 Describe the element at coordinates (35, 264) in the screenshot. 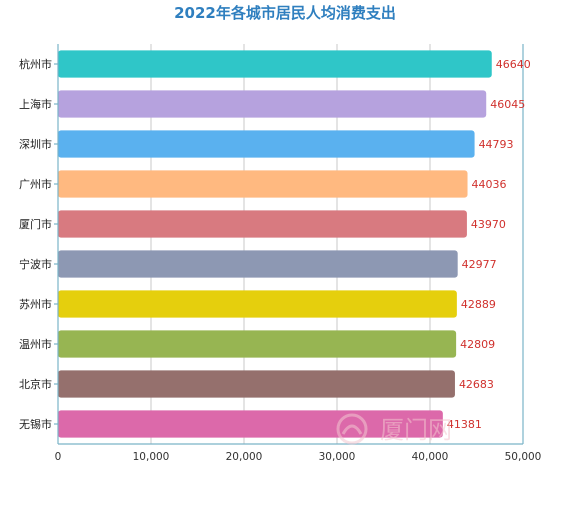

I see `category-label: 宁波市` at that location.